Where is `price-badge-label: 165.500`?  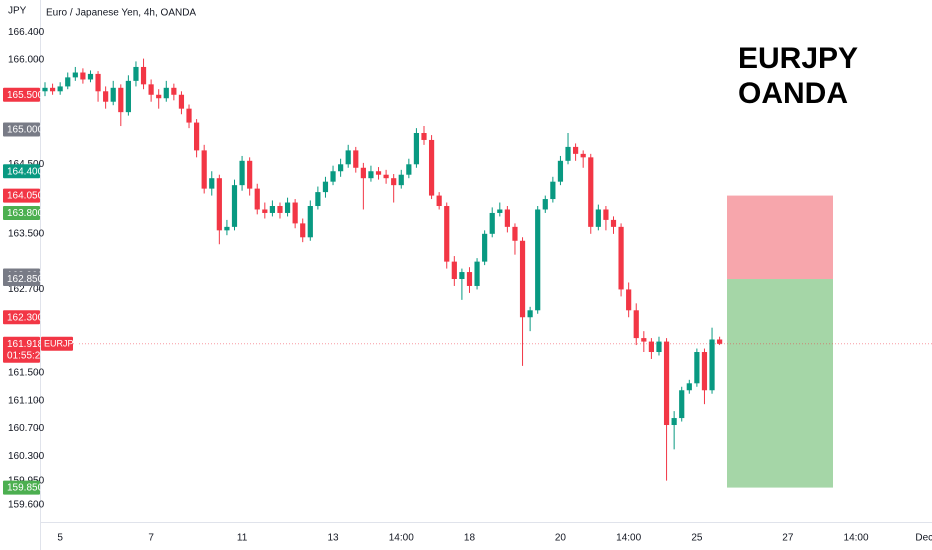
price-badge-label: 165.500 is located at coordinates (25, 95).